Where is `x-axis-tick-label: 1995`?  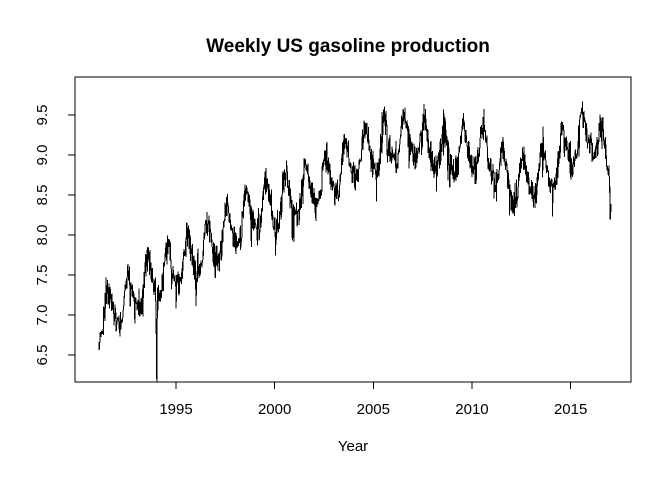 x-axis-tick-label: 1995 is located at coordinates (175, 409).